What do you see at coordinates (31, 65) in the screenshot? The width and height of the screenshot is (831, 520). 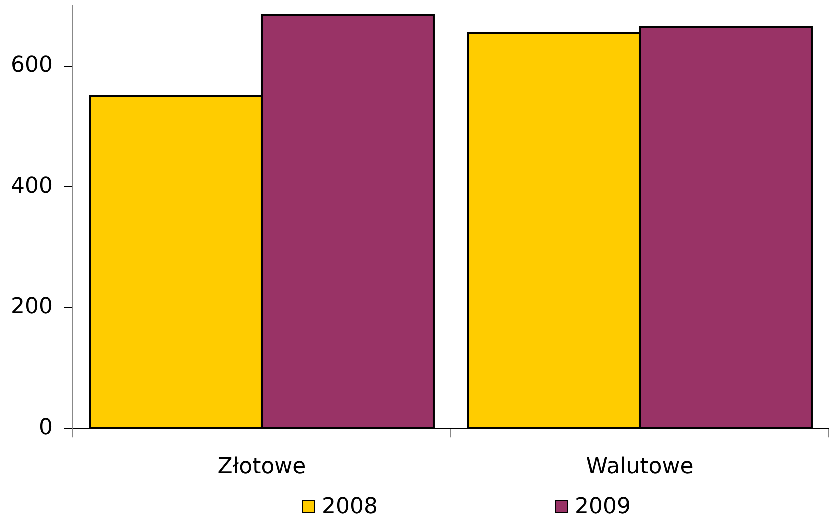 I see `y-tick-label: 600` at bounding box center [31, 65].